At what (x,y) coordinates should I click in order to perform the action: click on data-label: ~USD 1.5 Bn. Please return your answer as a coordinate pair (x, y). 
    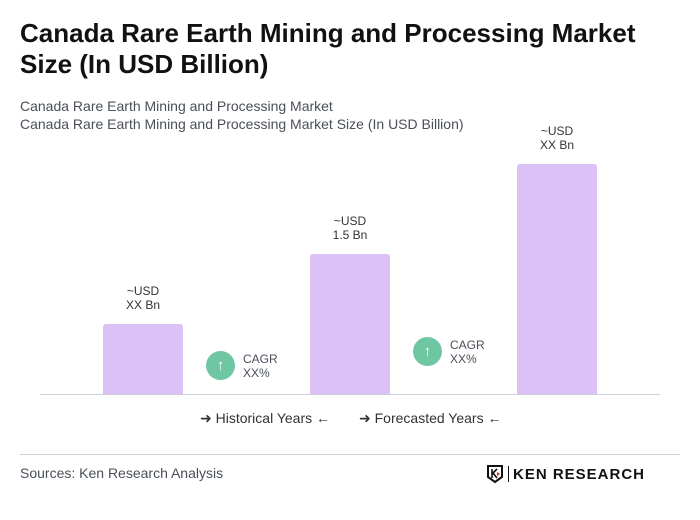
    Looking at the image, I should click on (350, 228).